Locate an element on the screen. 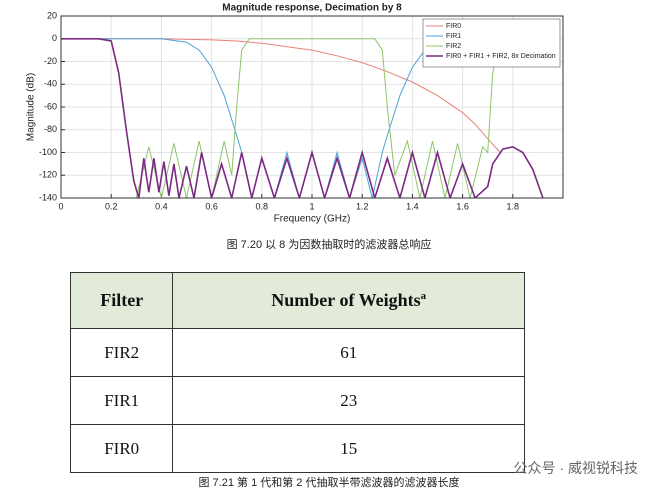 Image resolution: width=658 pixels, height=497 pixels. legend-label: FIR2 is located at coordinates (453, 46).